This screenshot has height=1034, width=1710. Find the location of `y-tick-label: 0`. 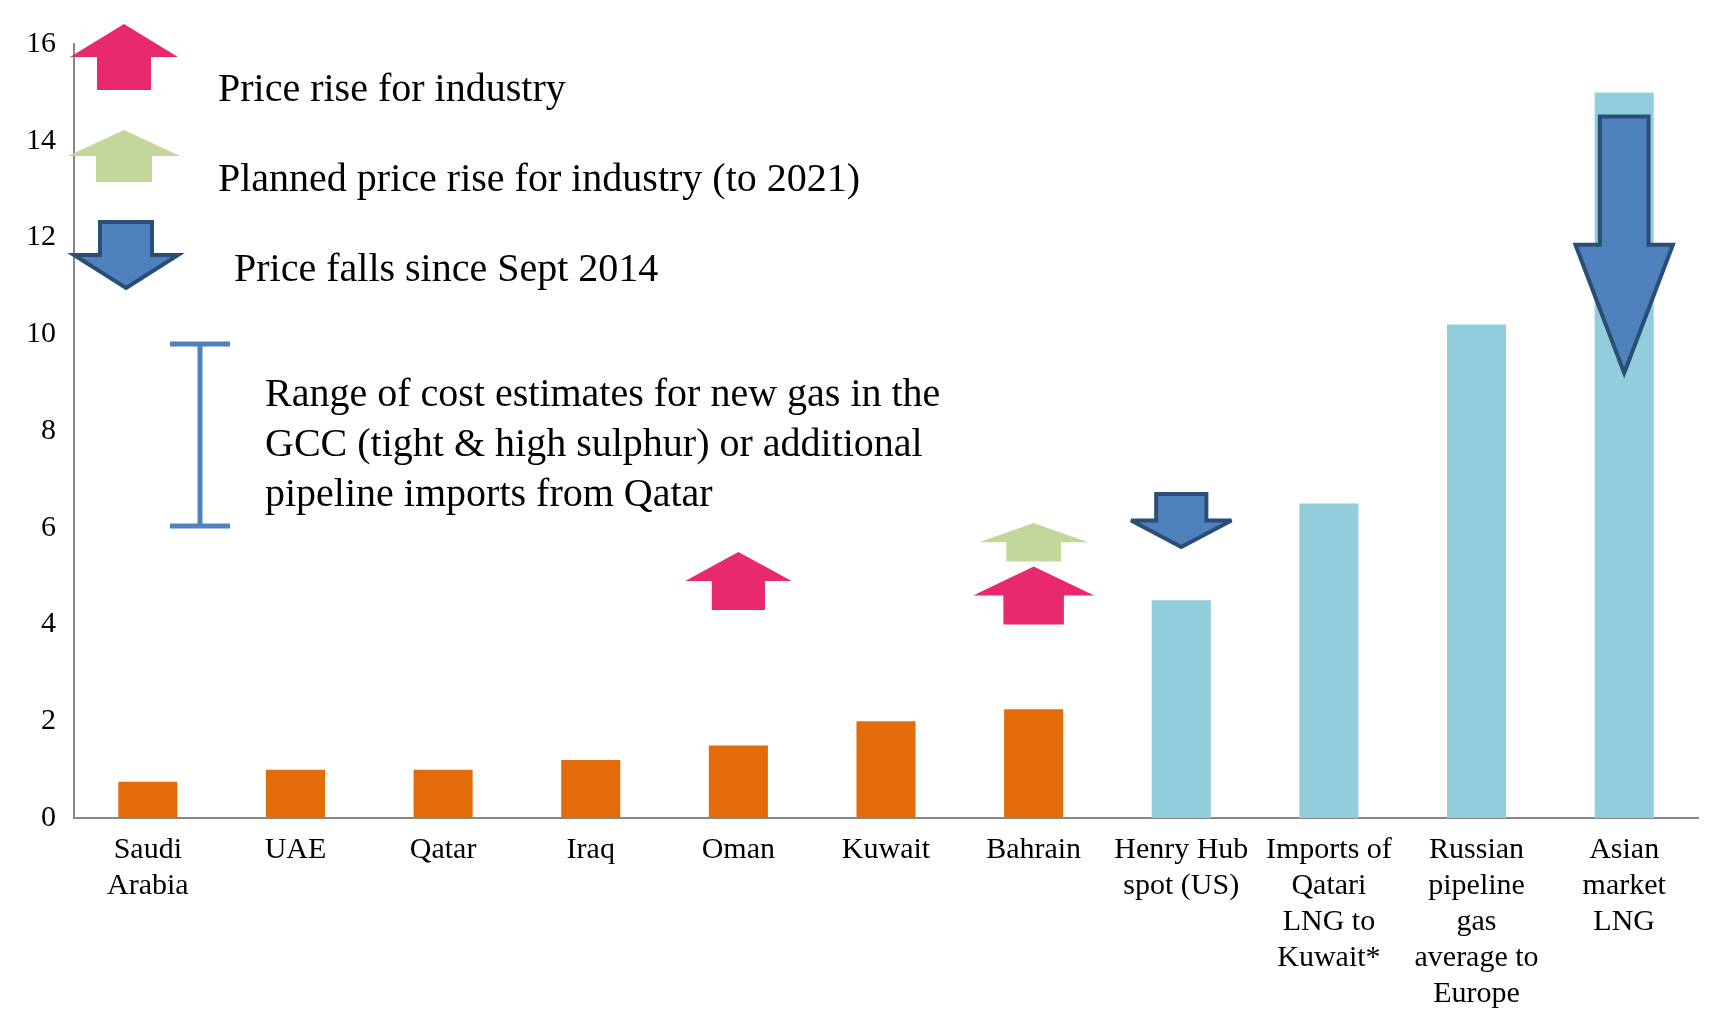

y-tick-label: 0 is located at coordinates (48, 815).